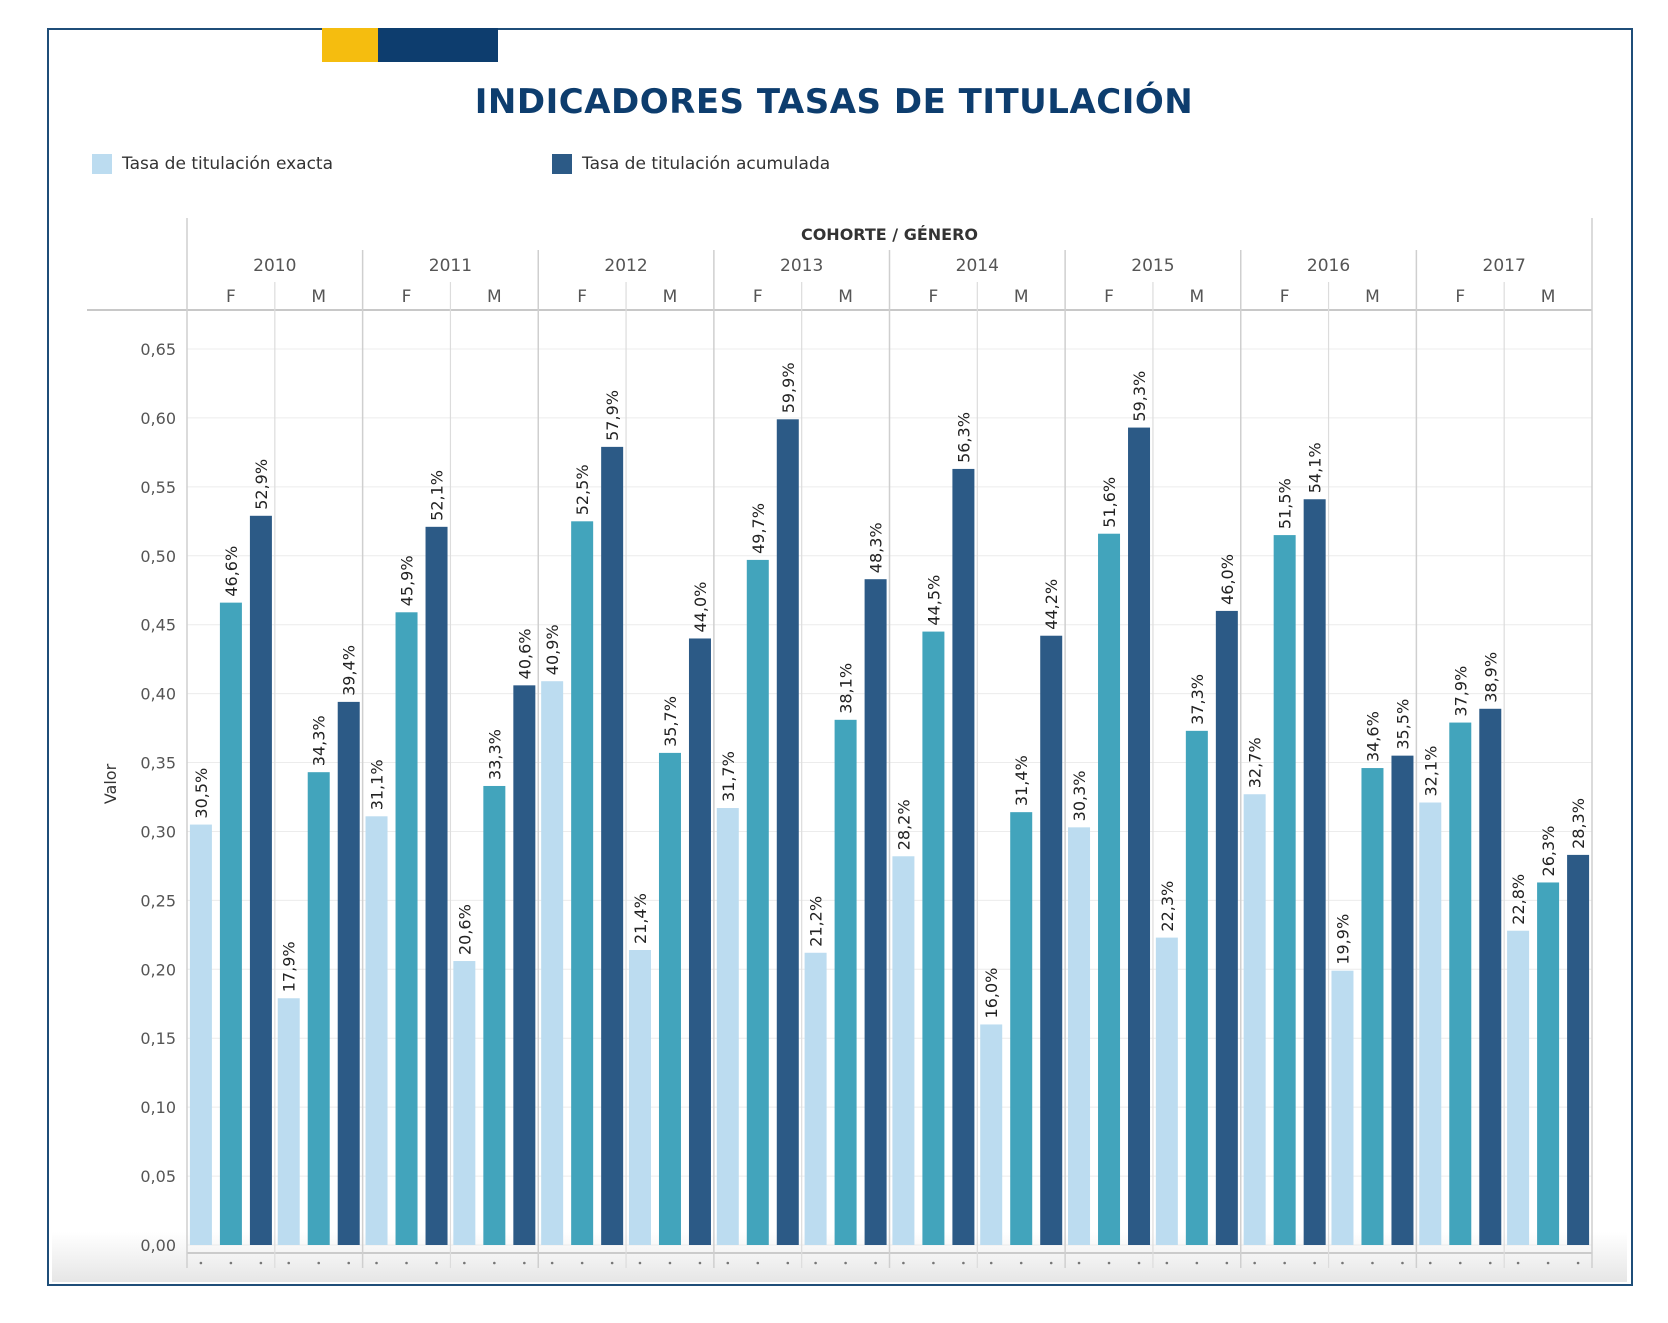 The width and height of the screenshot is (1668, 1323). Describe the element at coordinates (1578, 823) in the screenshot. I see `data-label: 28,3%` at that location.